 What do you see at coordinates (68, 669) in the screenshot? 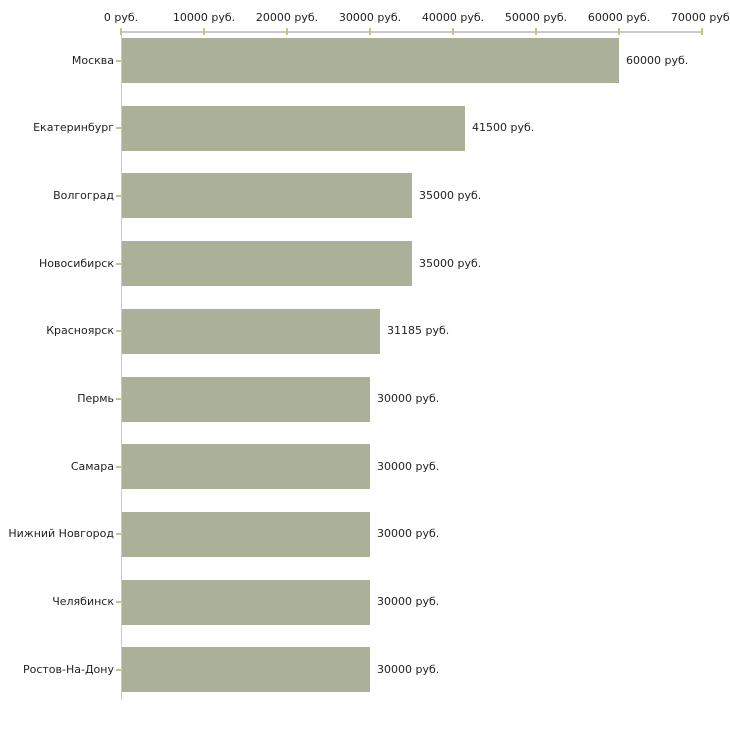
I see `category-label: Ростов-На-Дону` at bounding box center [68, 669].